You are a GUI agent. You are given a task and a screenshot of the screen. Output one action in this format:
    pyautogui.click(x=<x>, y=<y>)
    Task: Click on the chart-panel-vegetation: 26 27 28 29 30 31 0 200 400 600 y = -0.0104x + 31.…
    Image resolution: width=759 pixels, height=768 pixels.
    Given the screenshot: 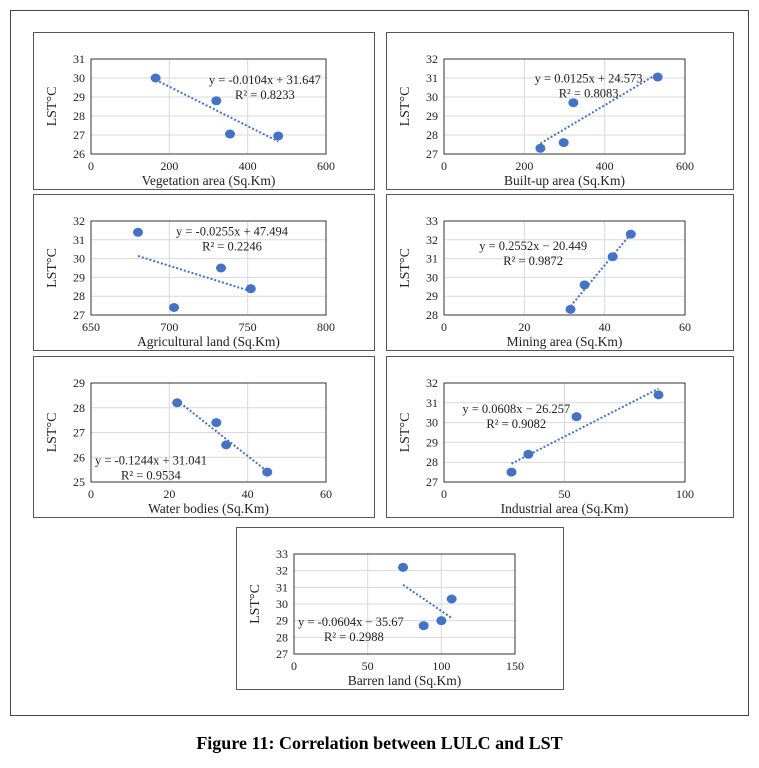 What is the action you would take?
    pyautogui.click(x=204, y=111)
    